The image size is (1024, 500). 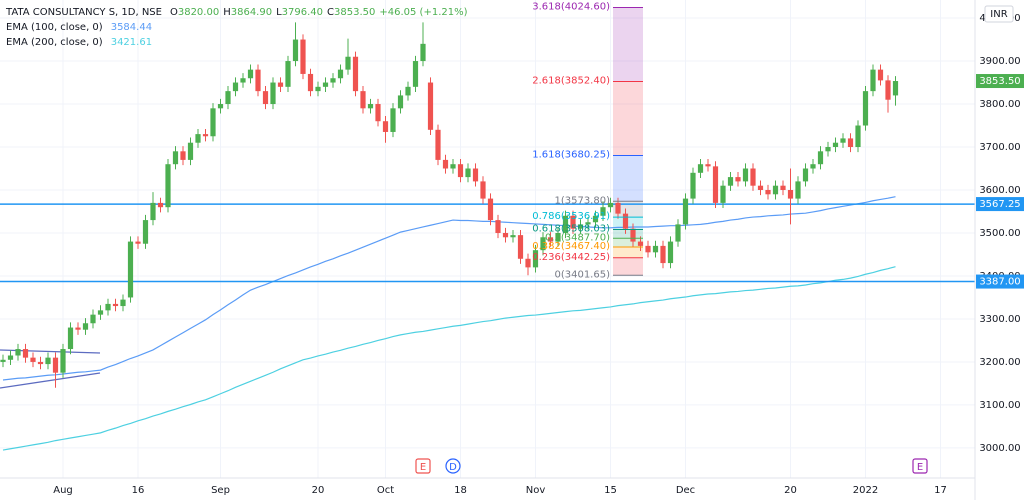 What do you see at coordinates (54, 27) in the screenshot?
I see `legend-name: EMA (100, close, 0)` at bounding box center [54, 27].